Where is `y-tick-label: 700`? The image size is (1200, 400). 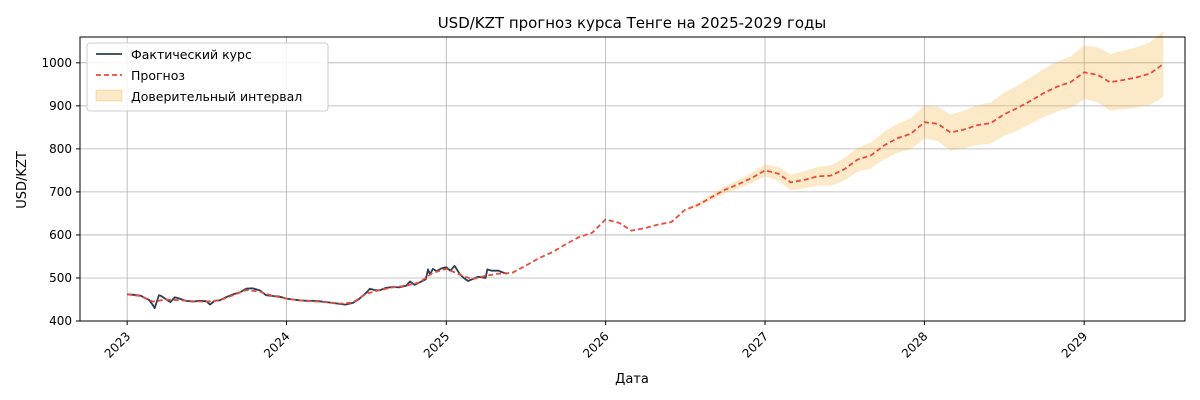 y-tick-label: 700 is located at coordinates (60, 192).